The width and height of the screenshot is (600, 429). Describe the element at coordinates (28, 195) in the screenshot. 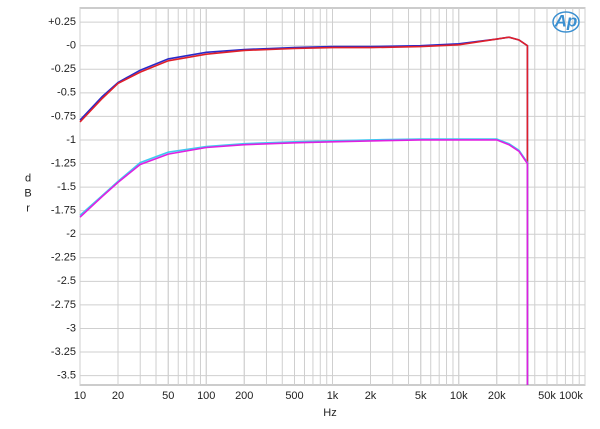

I see `y-axis-label: dBr` at that location.